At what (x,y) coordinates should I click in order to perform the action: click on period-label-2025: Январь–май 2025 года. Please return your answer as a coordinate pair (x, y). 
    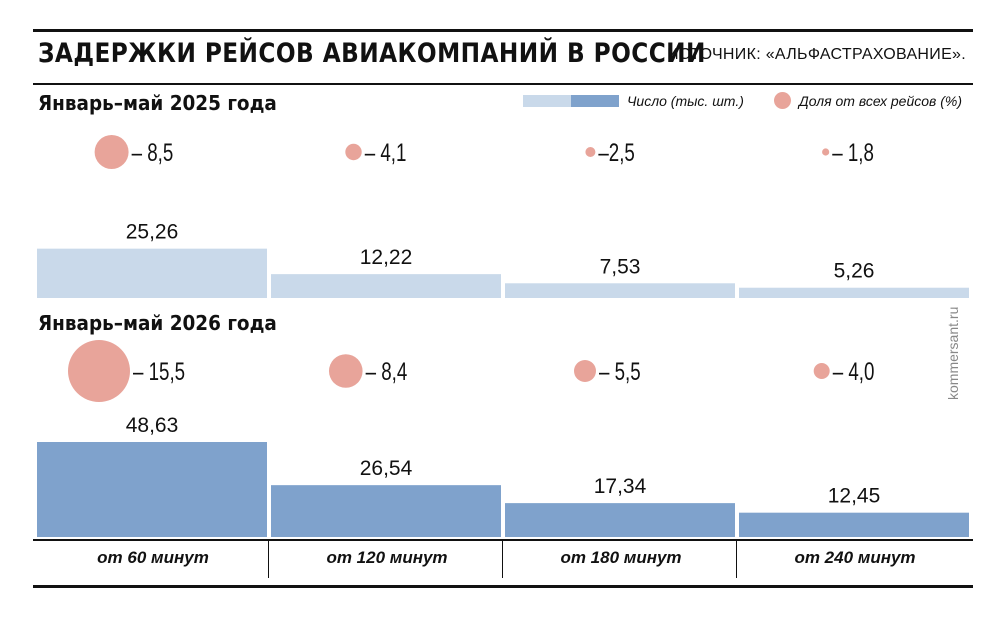
    Looking at the image, I should click on (157, 103).